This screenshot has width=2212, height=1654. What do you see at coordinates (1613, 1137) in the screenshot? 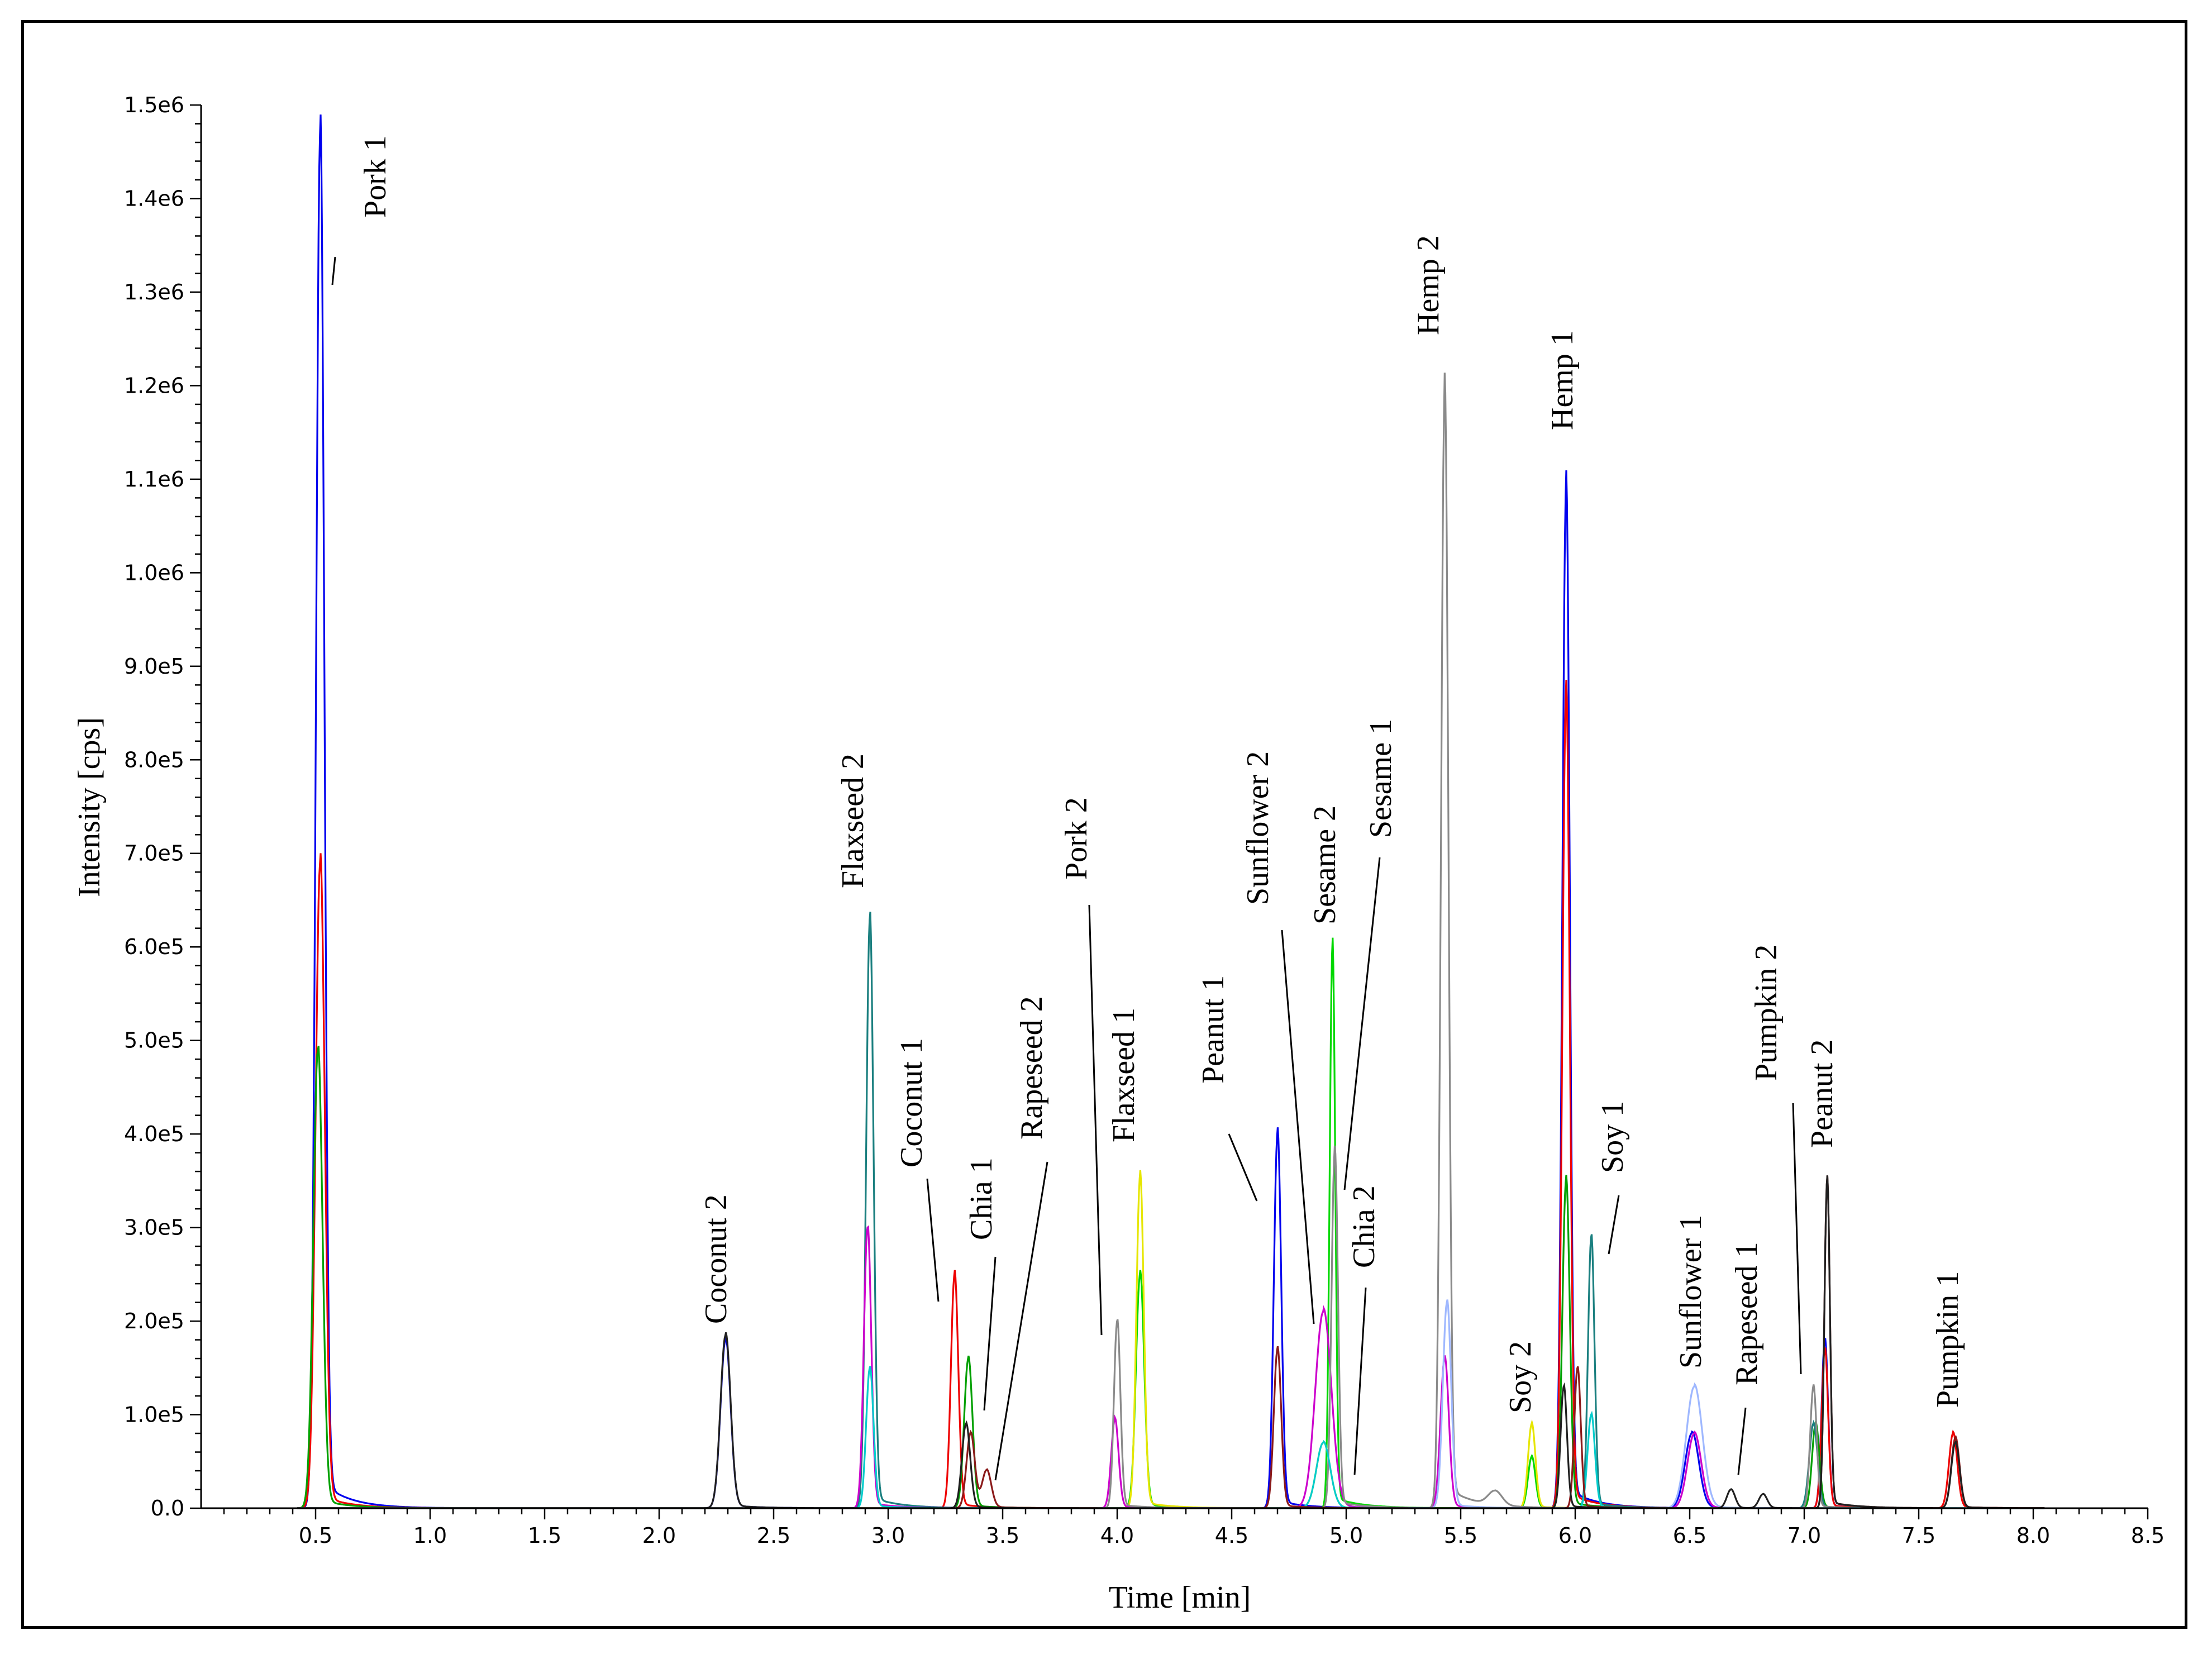
I see `peak-label: Soy 1` at bounding box center [1613, 1137].